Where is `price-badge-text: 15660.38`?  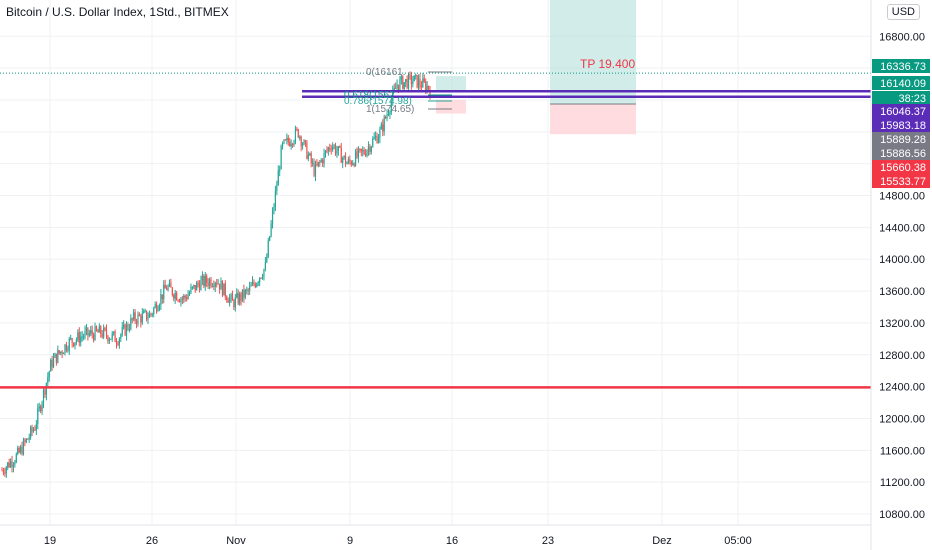 price-badge-text: 15660.38 is located at coordinates (903, 168).